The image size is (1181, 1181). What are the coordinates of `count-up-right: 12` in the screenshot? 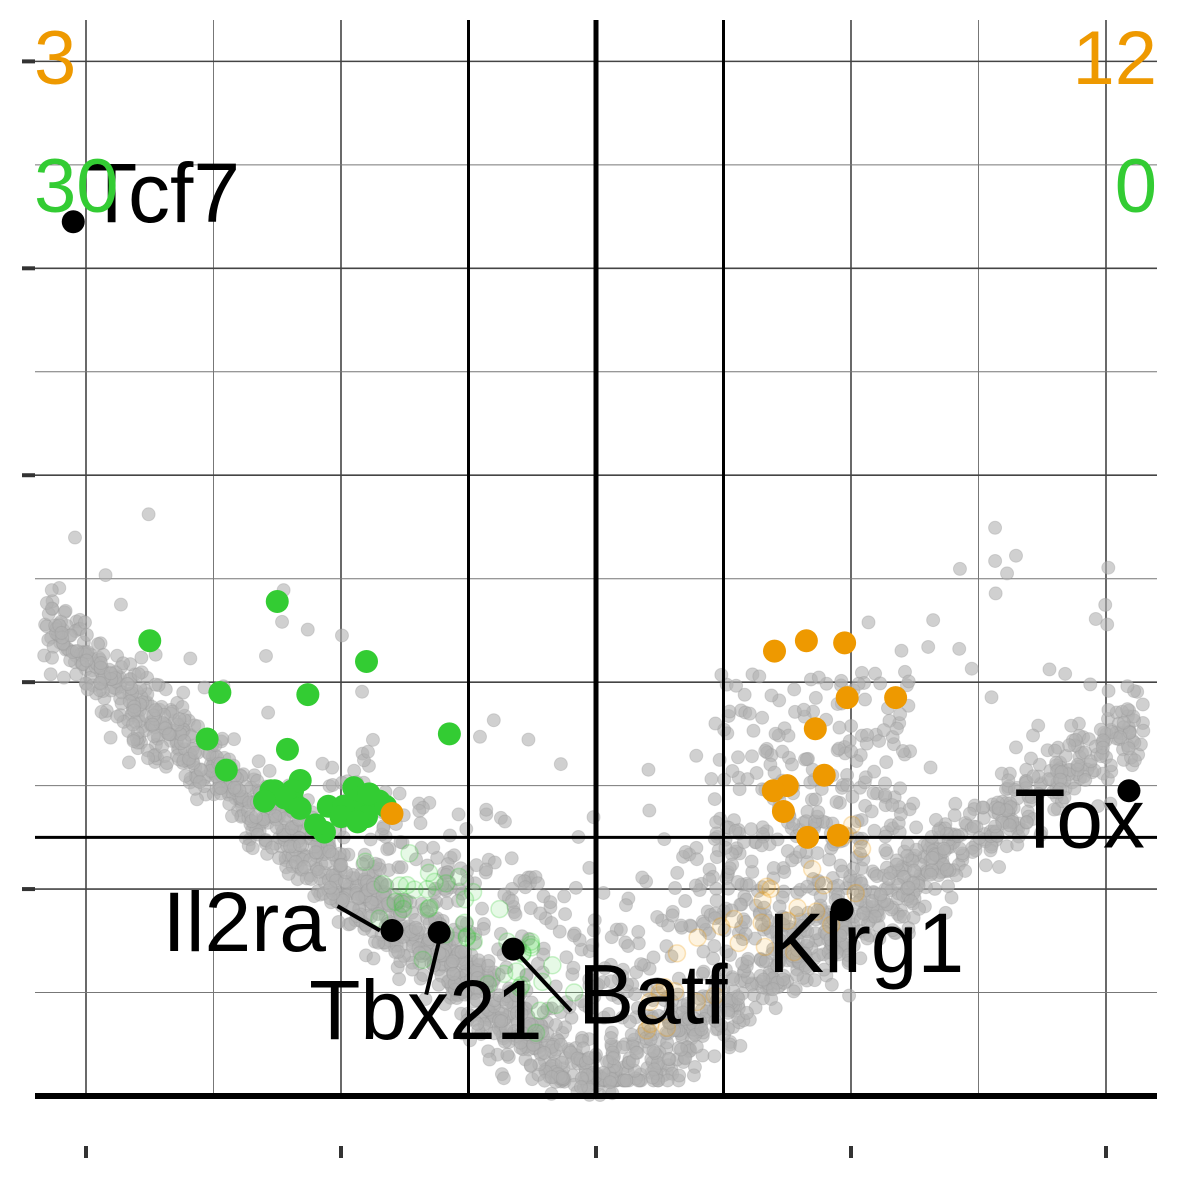 It's located at (1114, 58).